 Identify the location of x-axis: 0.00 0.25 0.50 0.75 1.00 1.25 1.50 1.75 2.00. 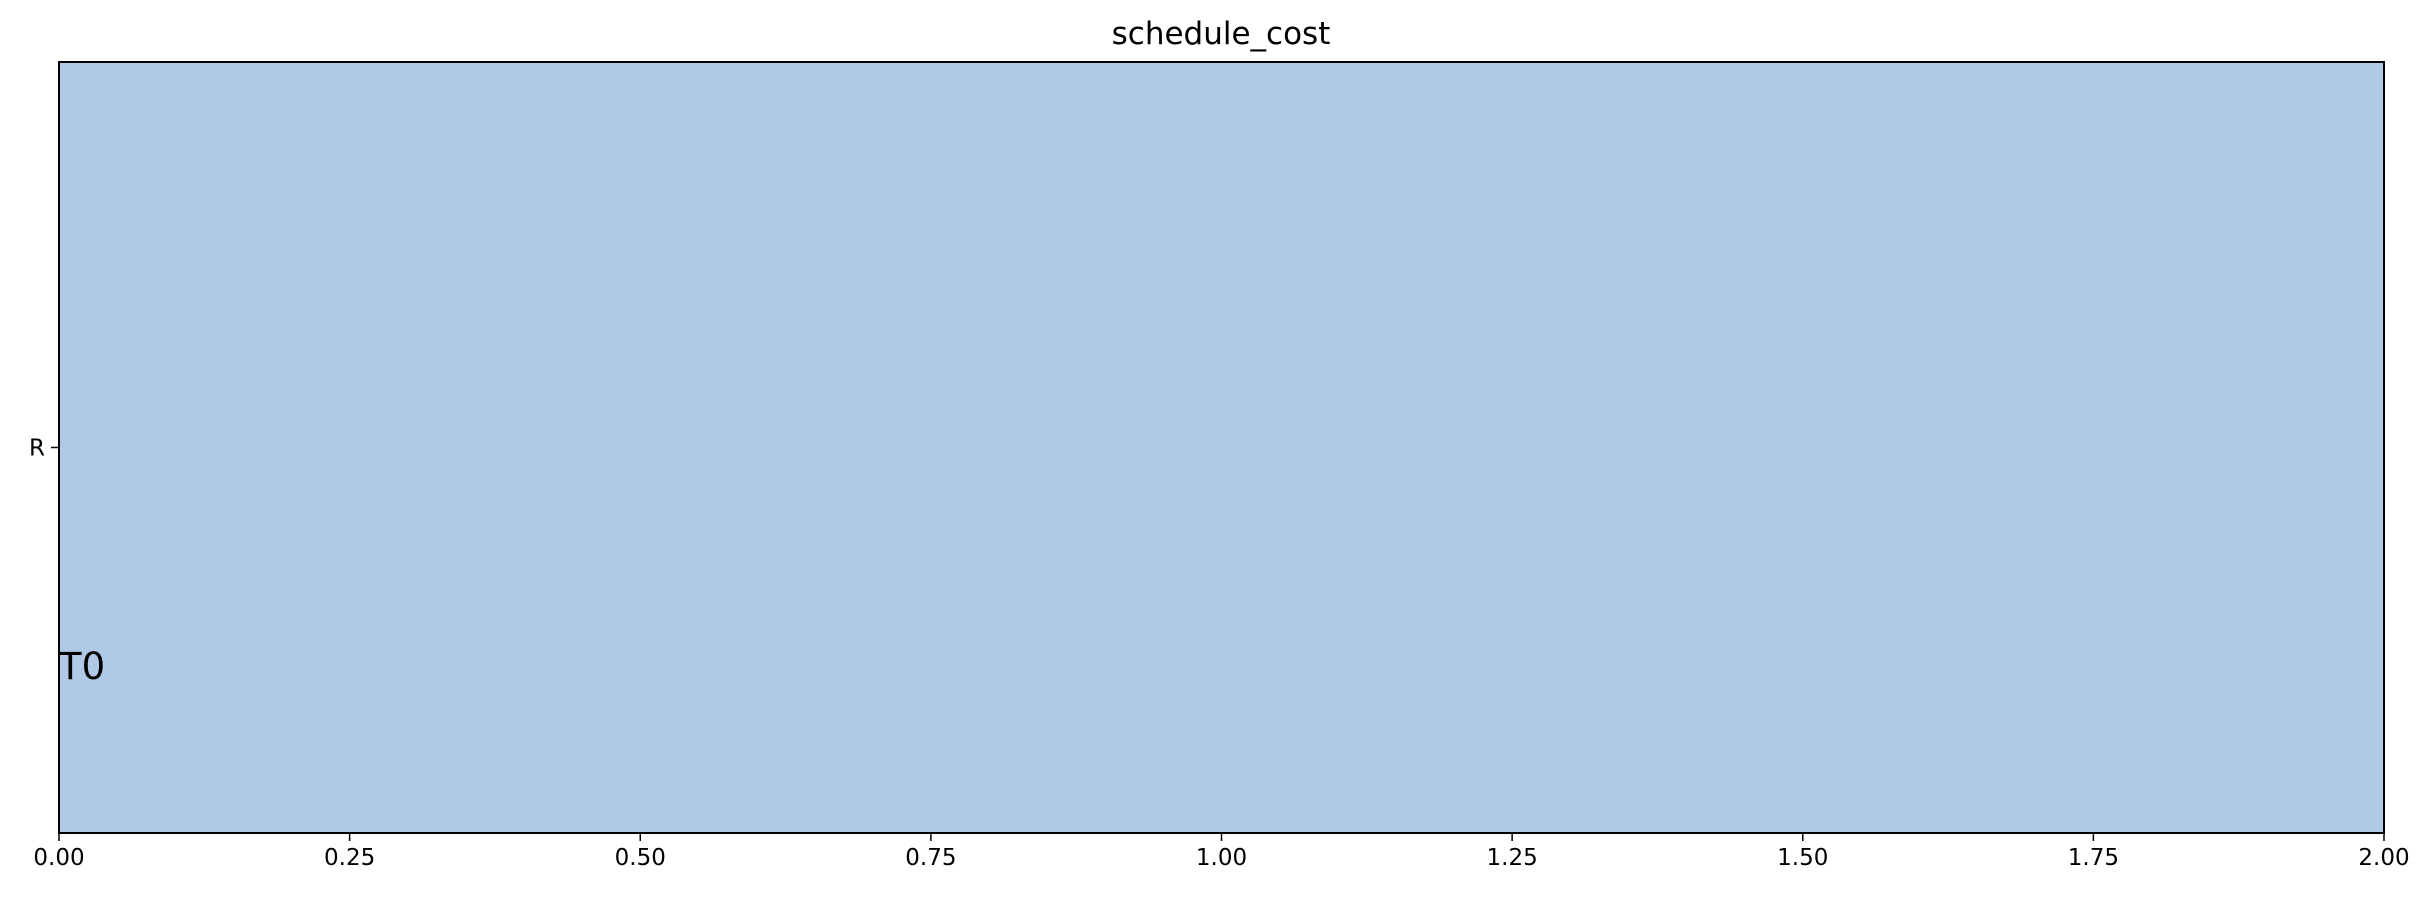
(1221, 852).